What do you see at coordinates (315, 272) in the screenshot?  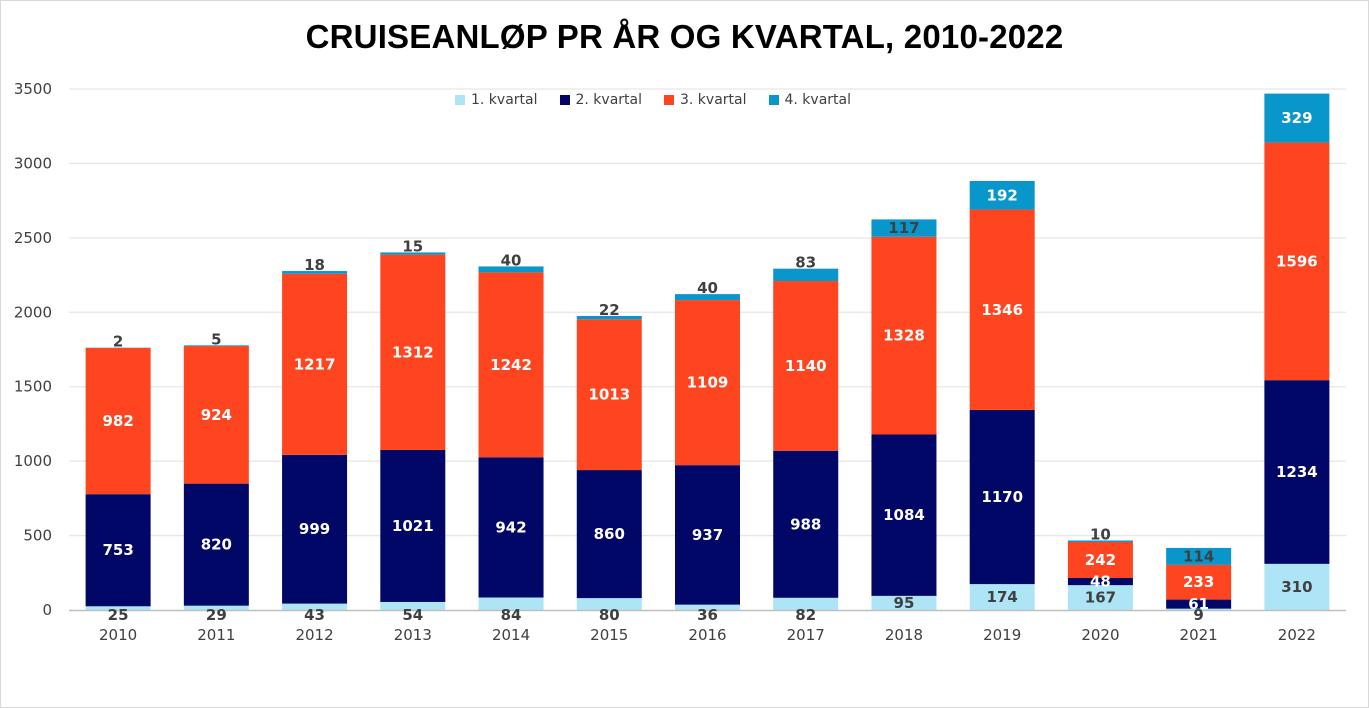 I see `bar-segment-2012-q4` at bounding box center [315, 272].